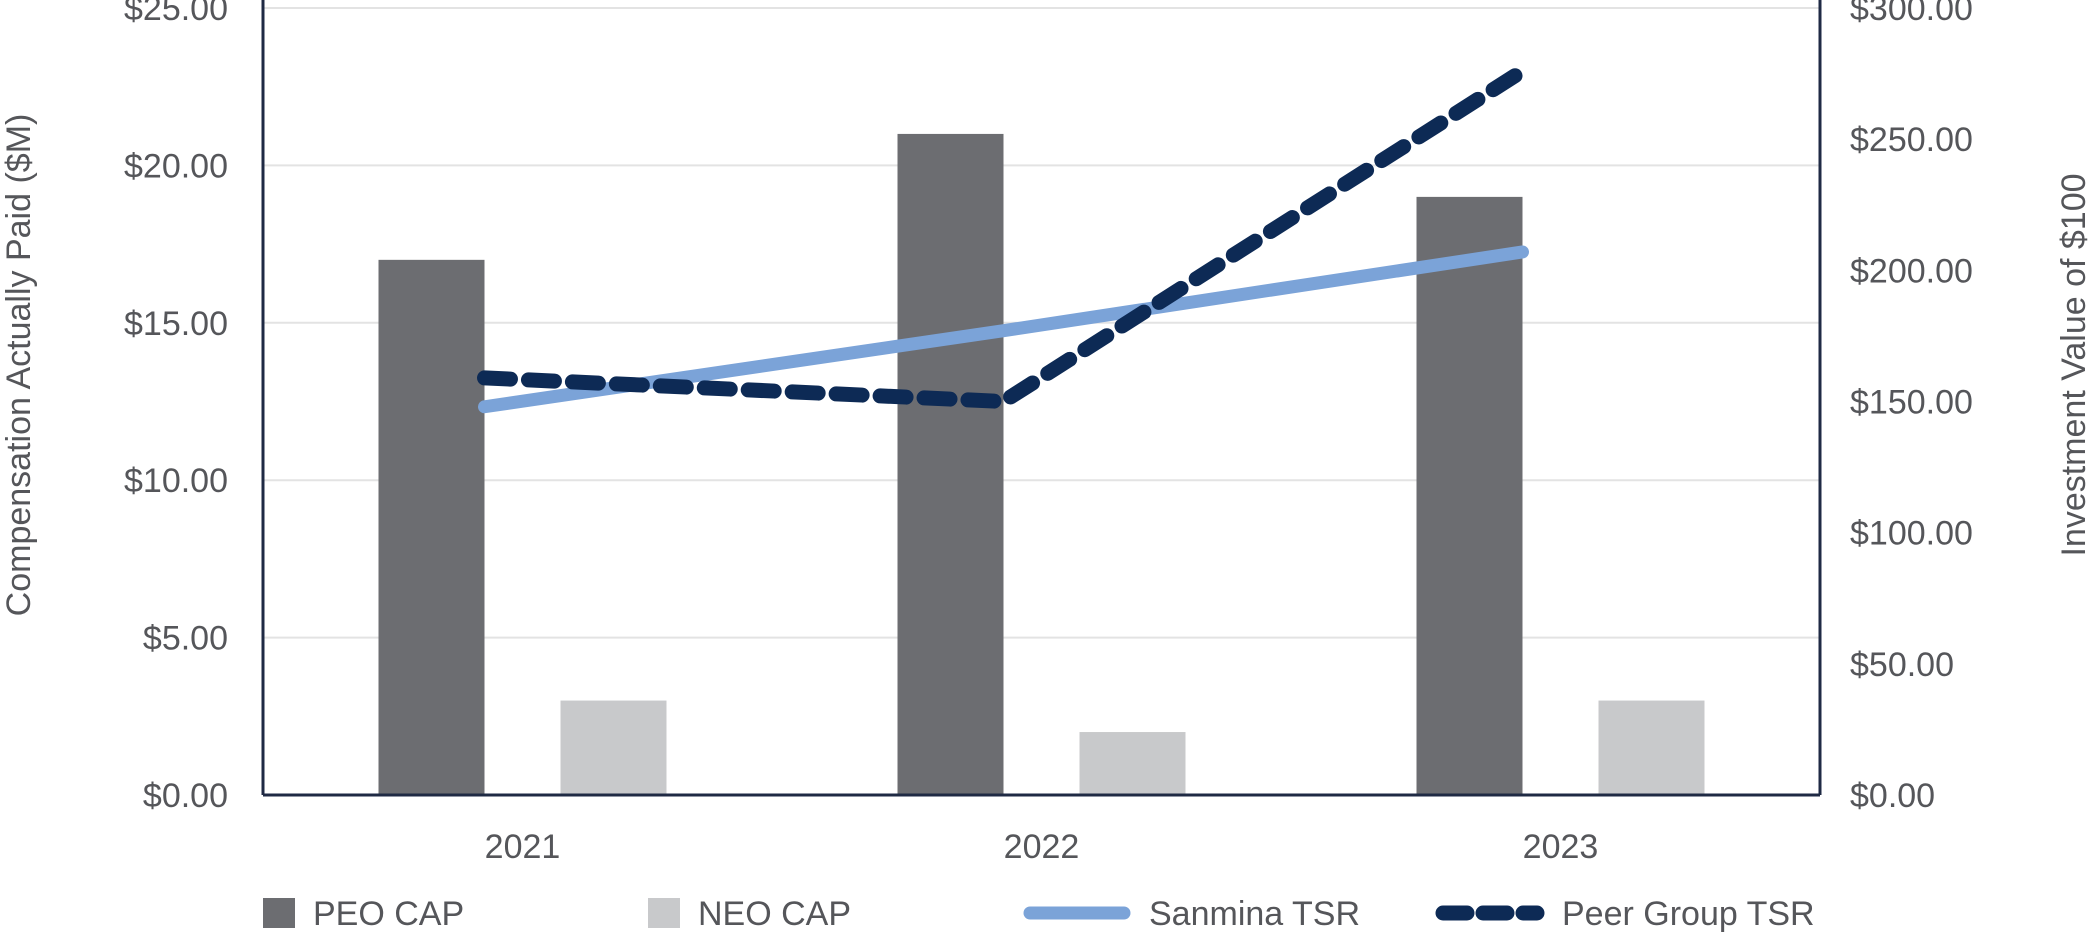 This screenshot has height=935, width=2090. What do you see at coordinates (1651, 747) in the screenshot?
I see `bar-neo-cap-2023` at bounding box center [1651, 747].